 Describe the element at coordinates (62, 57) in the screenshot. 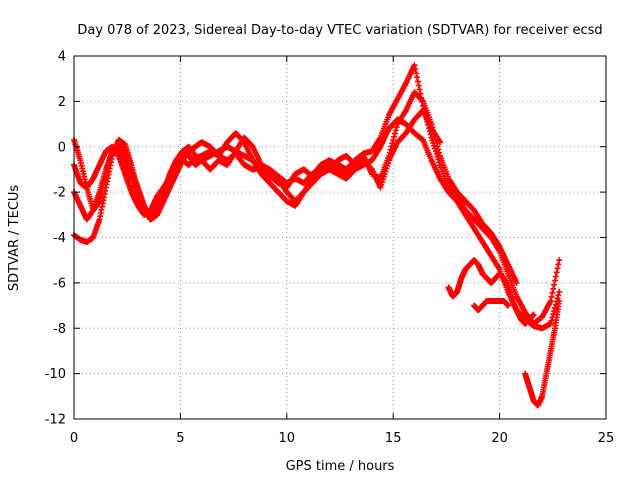

I see `y-tick-label: 4` at that location.